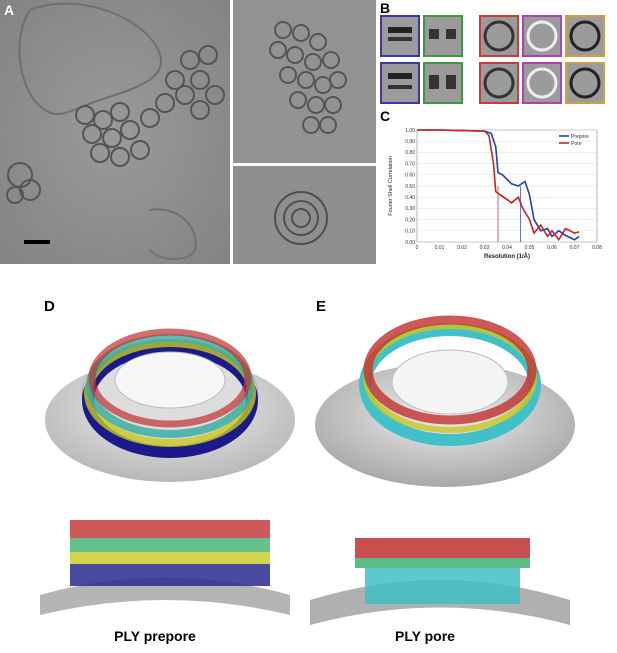 This screenshot has height=653, width=617. I want to click on pore-side-view-render, so click(440, 581).